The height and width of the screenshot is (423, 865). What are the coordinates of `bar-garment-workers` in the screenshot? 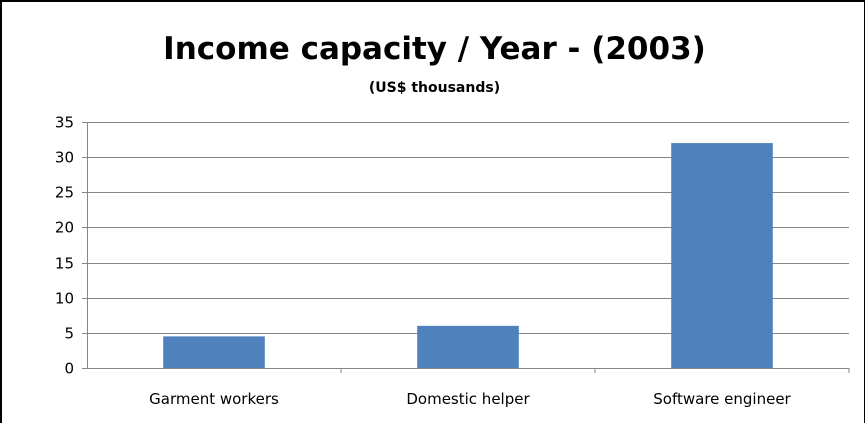 It's located at (214, 352).